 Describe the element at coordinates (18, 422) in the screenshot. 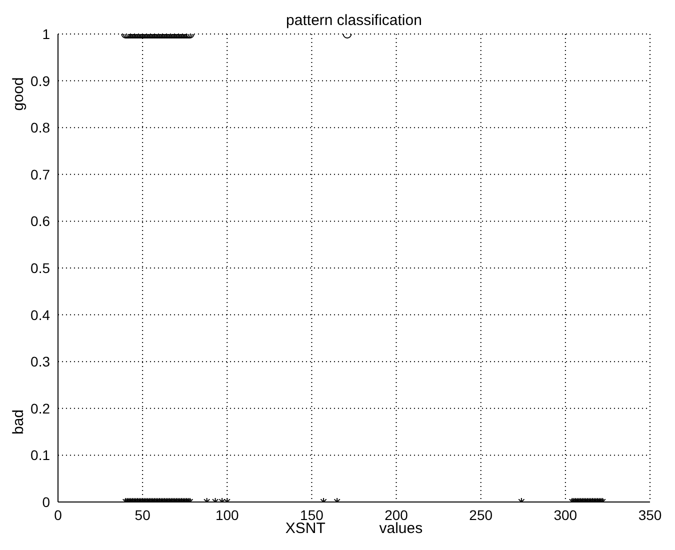

I see `text: bad` at that location.